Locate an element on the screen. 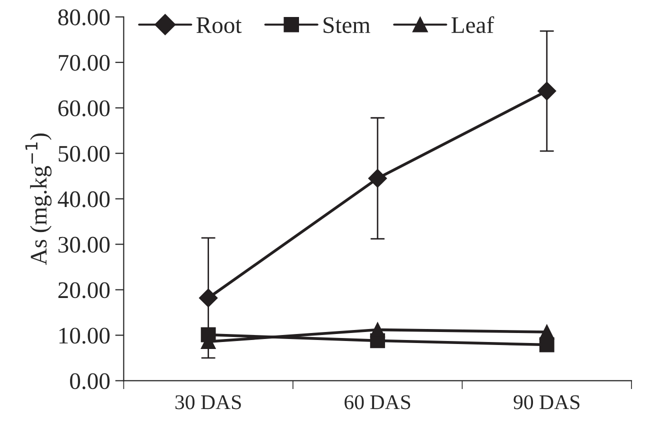 The image size is (651, 423). y-tick-label: 50.00 is located at coordinates (84, 154).